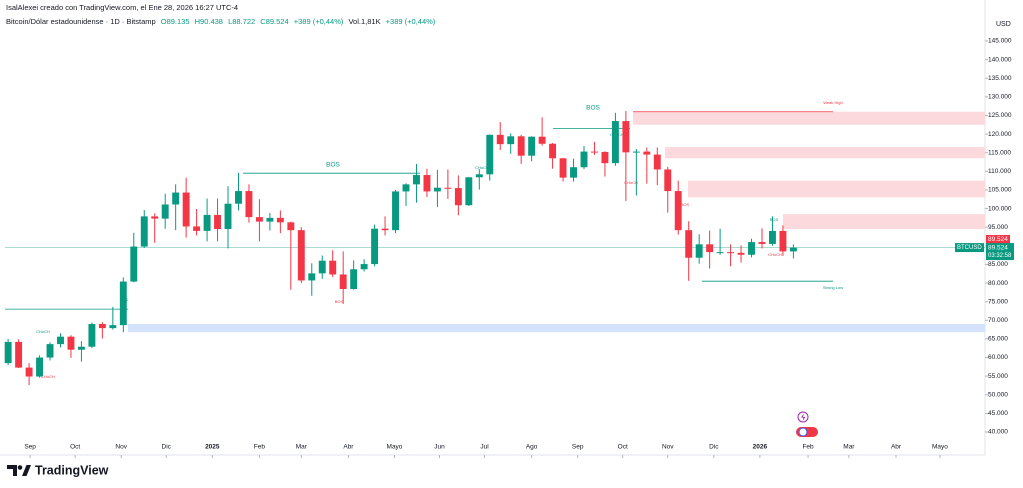 This screenshot has height=488, width=1023. Describe the element at coordinates (999, 152) in the screenshot. I see `y-tick-label: 115.000` at that location.